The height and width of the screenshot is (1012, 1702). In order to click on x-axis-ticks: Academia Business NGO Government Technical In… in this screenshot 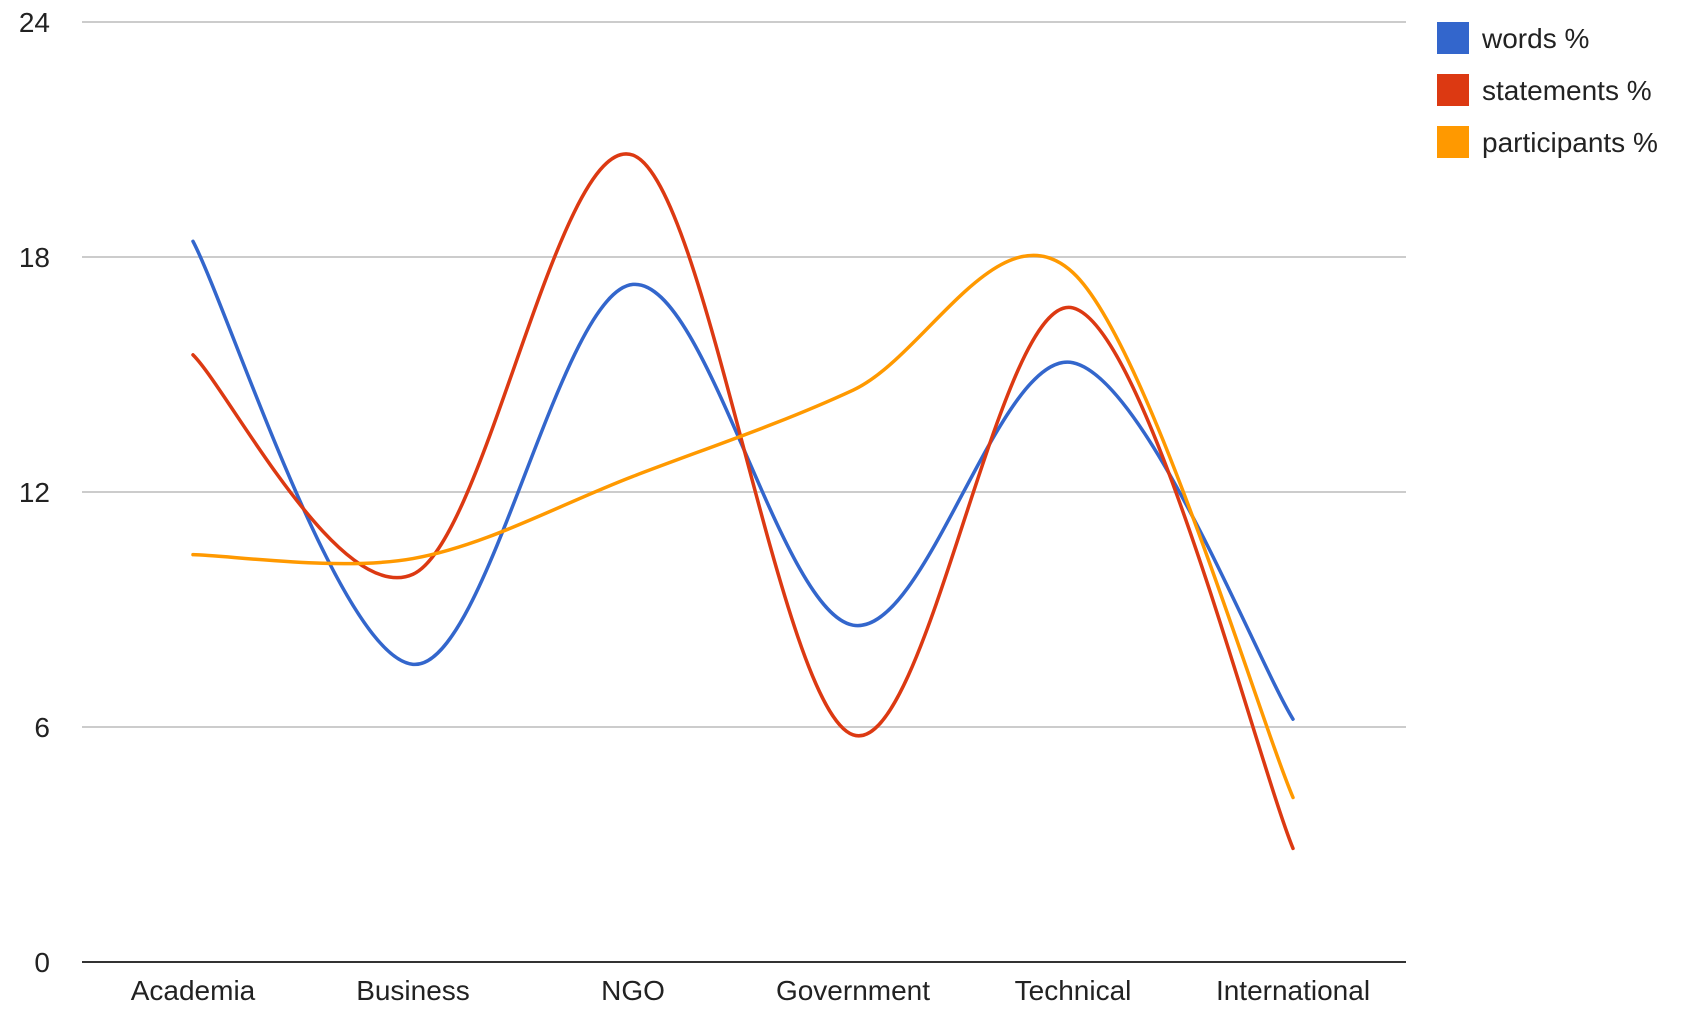, I will do `click(750, 990)`.